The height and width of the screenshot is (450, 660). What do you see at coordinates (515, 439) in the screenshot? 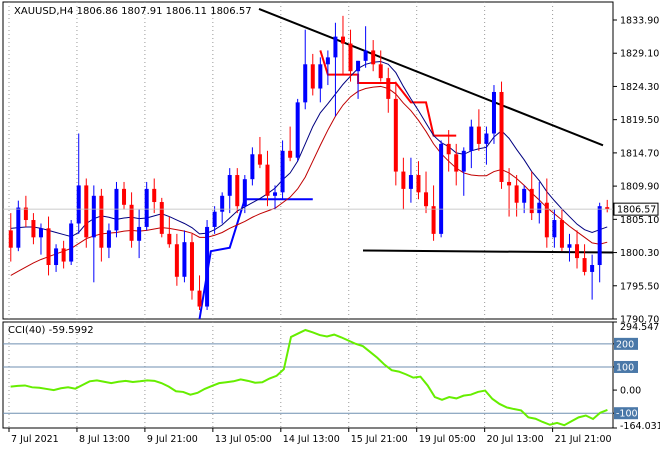
I see `time-tick-label: 20 Jul 13:00` at bounding box center [515, 439].